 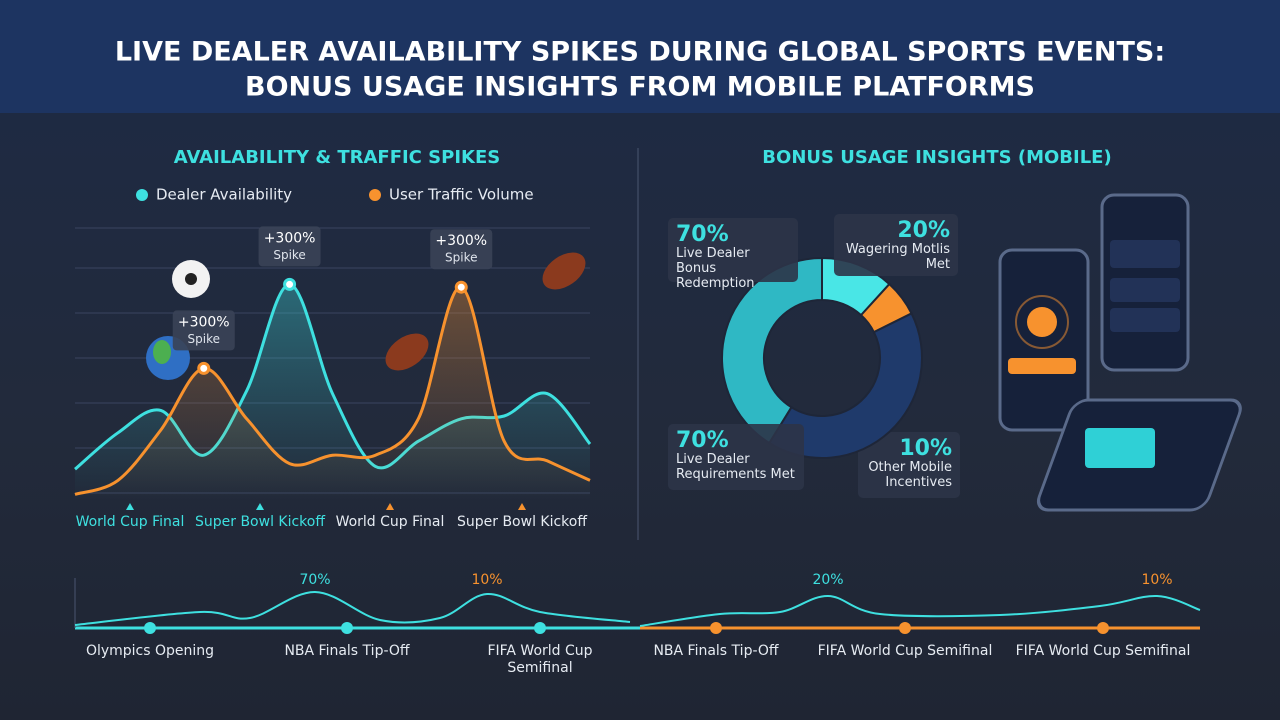 I want to click on phones, so click(x=1120, y=352).